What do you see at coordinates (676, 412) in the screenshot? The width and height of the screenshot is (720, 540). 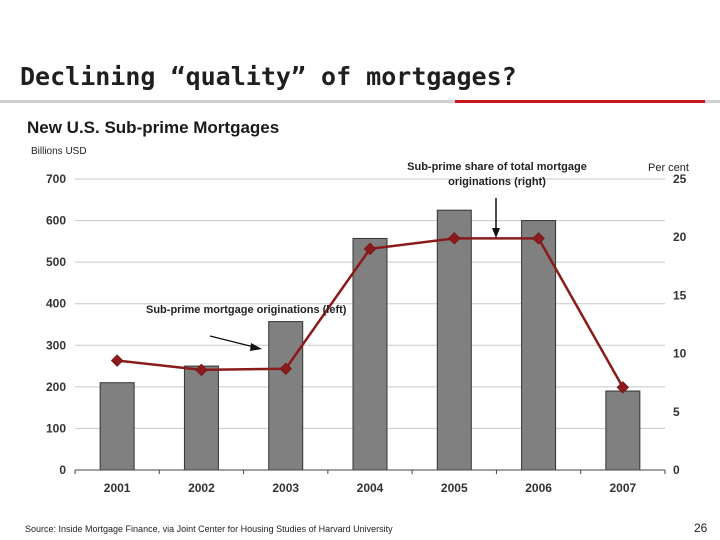 I see `y-right-tick-label: 5` at bounding box center [676, 412].